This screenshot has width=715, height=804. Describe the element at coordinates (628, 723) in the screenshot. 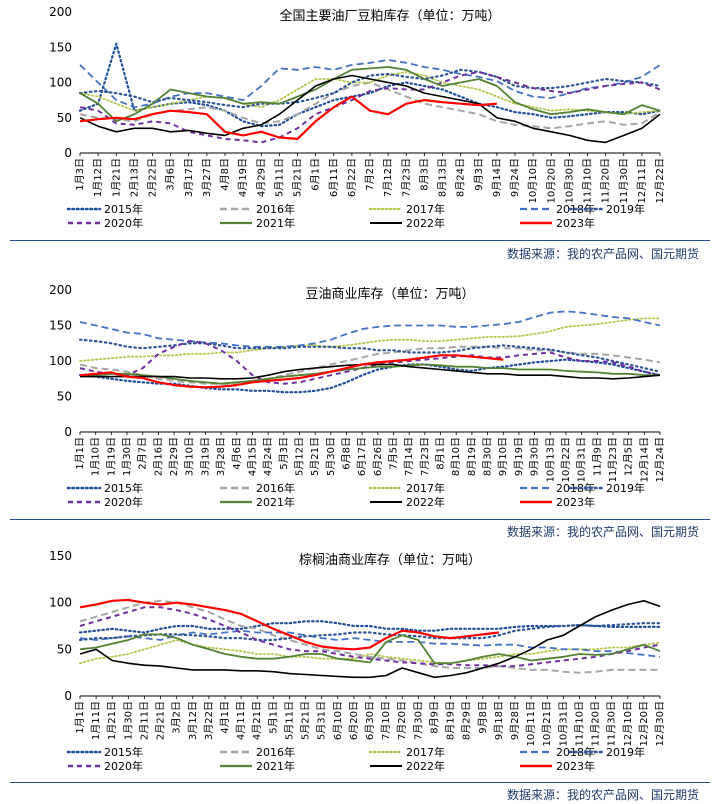

I see `x-tick-label: 12月10日` at that location.